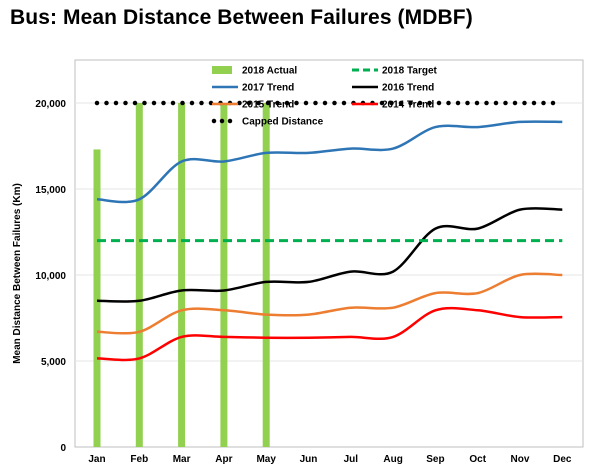 This screenshot has width=589, height=474. What do you see at coordinates (266, 459) in the screenshot?
I see `x-tick-label-may: May` at bounding box center [266, 459].